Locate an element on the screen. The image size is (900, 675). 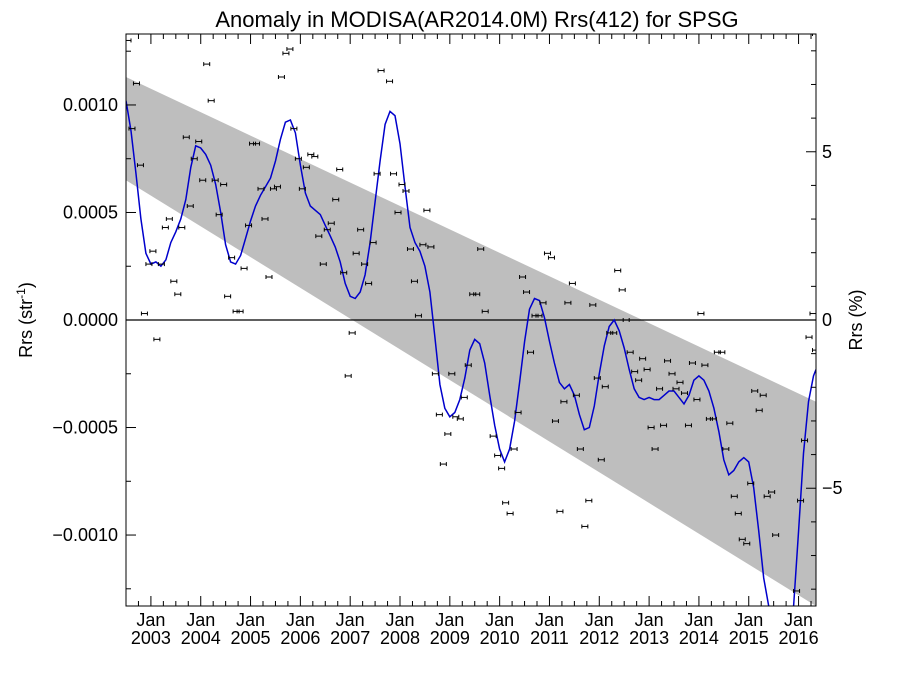
y2-tick-label: 5 is located at coordinates (827, 152).